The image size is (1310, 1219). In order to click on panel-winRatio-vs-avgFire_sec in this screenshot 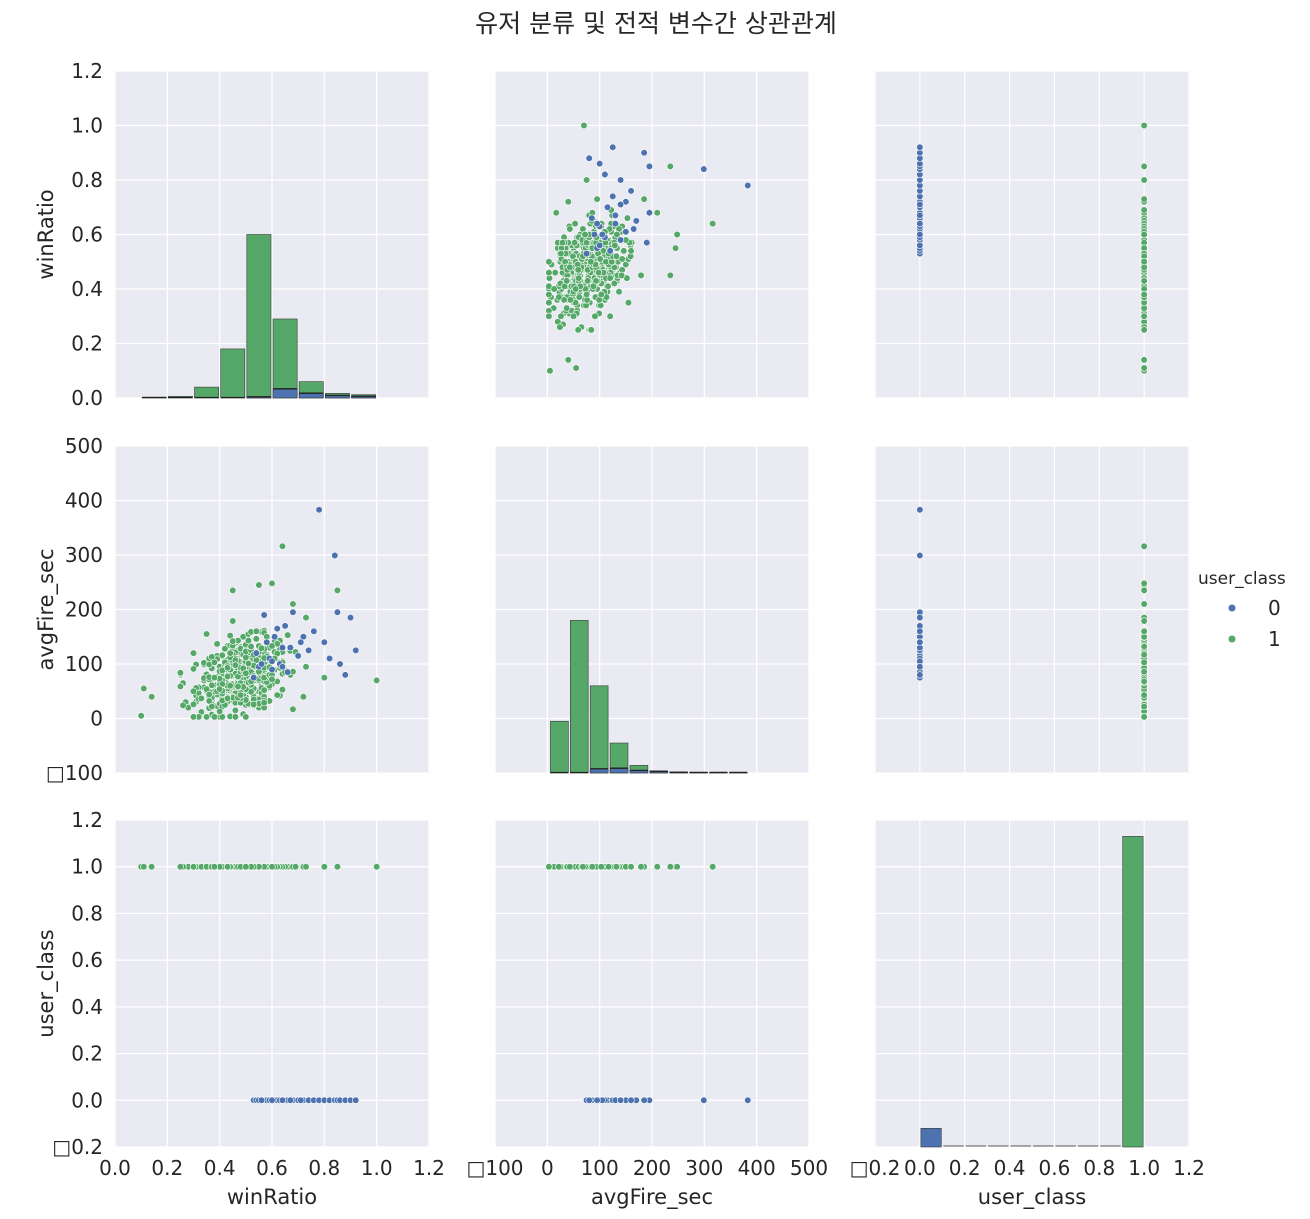, I will do `click(652, 234)`.